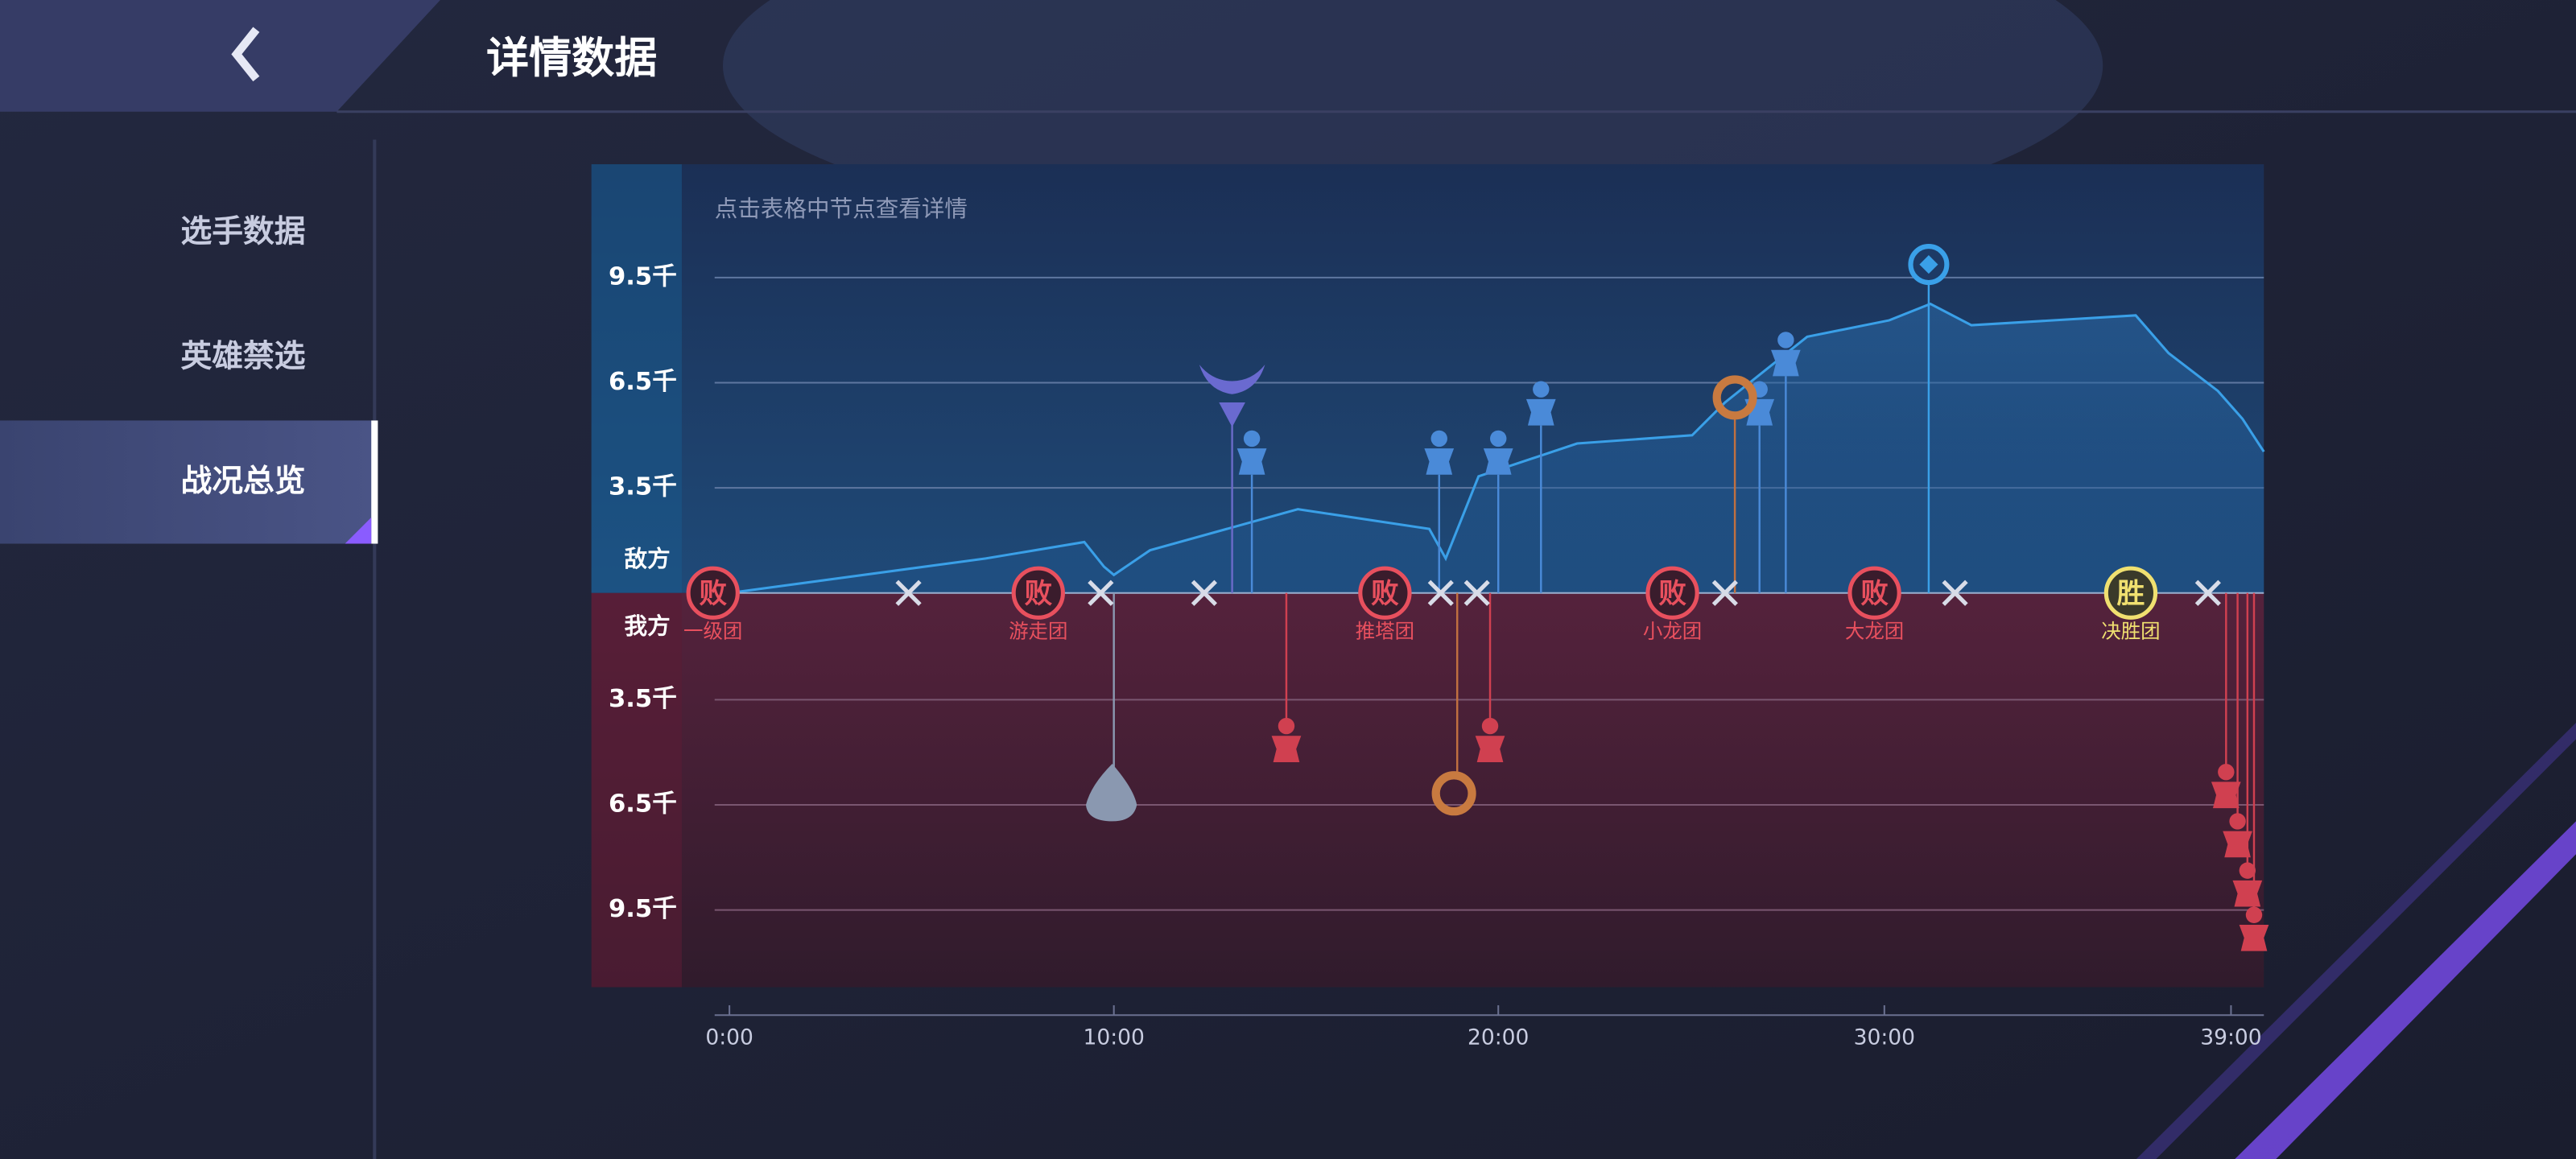 This screenshot has height=1159, width=2576. Describe the element at coordinates (374, 482) in the screenshot. I see `active-tab-bar` at that location.